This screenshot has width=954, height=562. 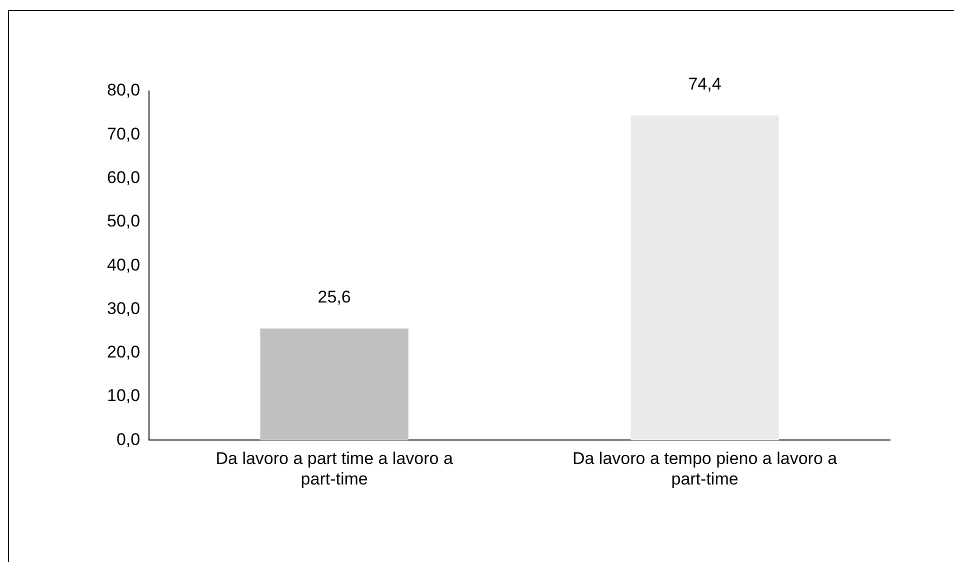 What do you see at coordinates (123, 134) in the screenshot?
I see `y-tick-label: 70,0` at bounding box center [123, 134].